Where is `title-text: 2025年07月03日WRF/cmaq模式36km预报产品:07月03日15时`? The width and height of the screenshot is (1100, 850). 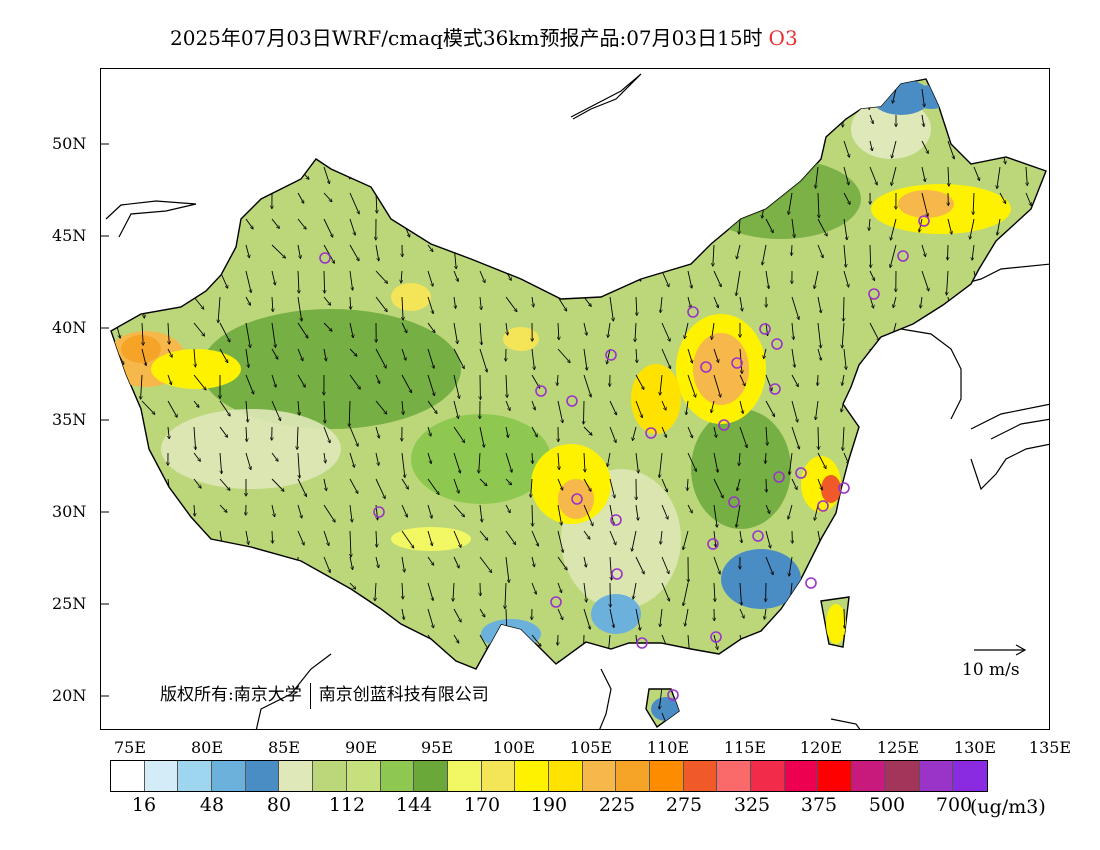 title-text: 2025年07月03日WRF/cmaq模式36km预报产品:07月03日15时 is located at coordinates (466, 38).